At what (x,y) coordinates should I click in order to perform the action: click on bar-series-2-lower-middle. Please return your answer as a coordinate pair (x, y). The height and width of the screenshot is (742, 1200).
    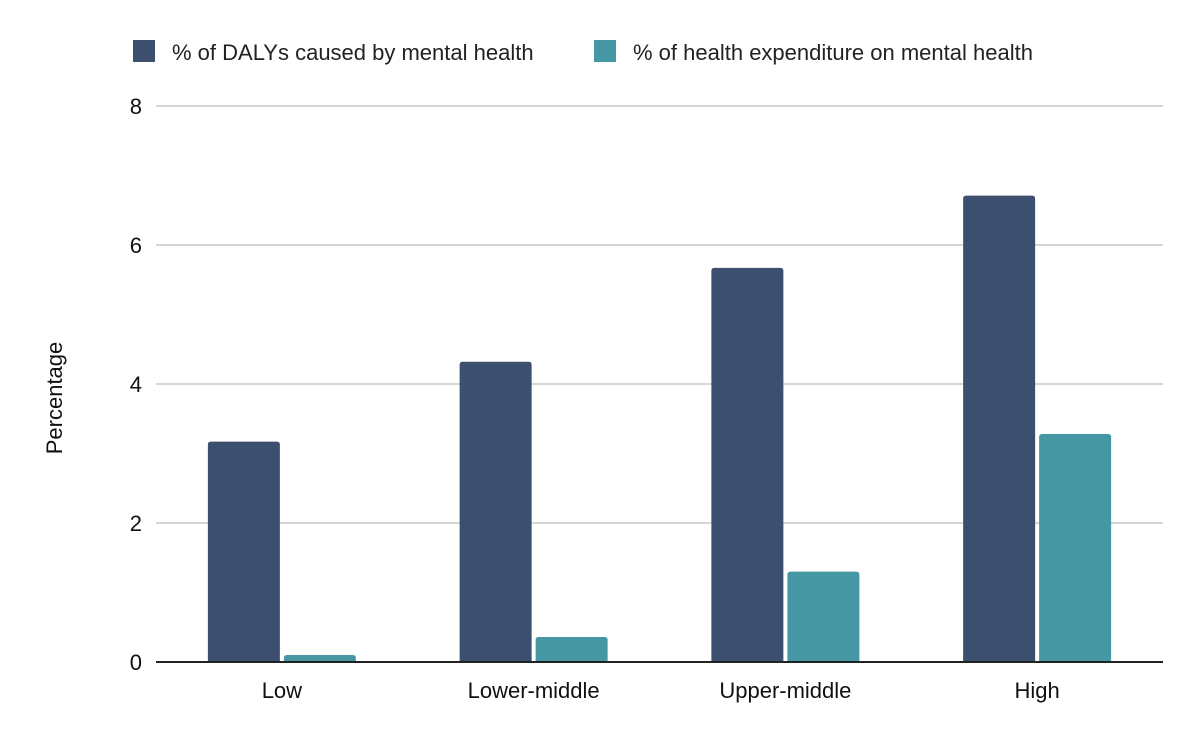
    Looking at the image, I should click on (571, 649).